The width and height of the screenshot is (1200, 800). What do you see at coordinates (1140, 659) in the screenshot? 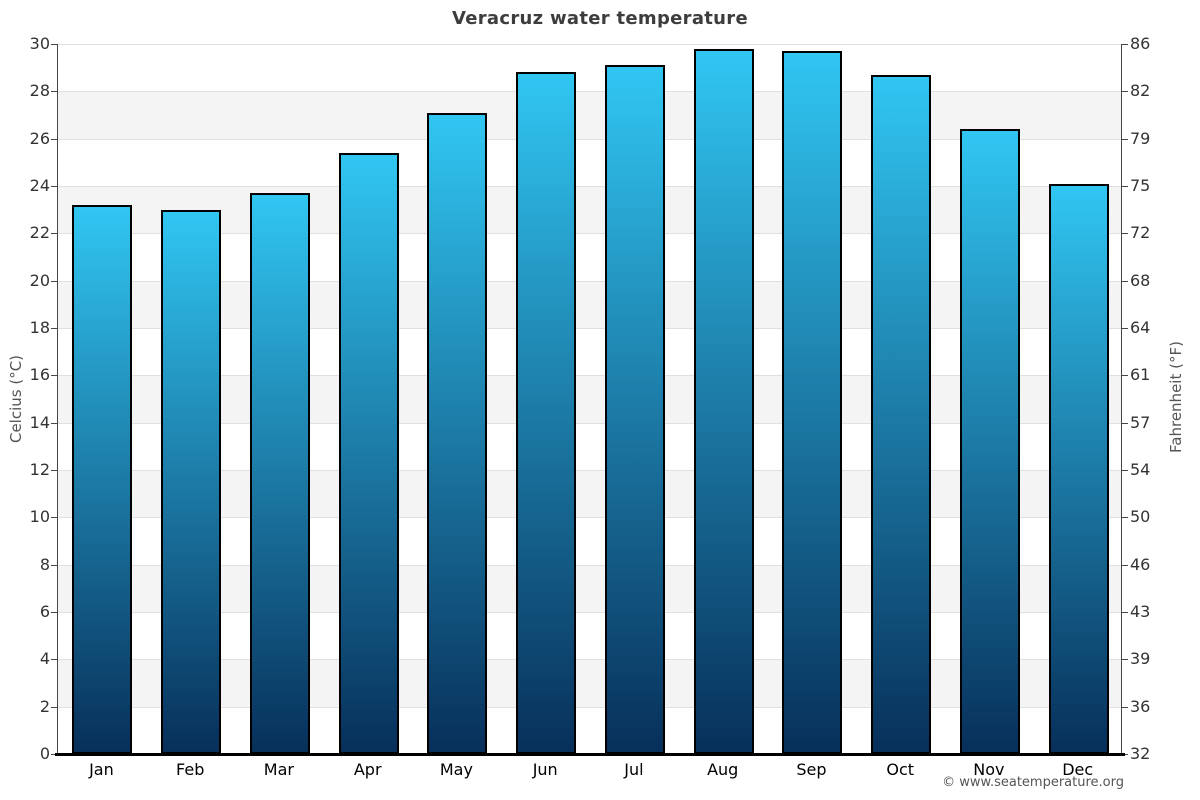
I see `right-tick-label: 39` at bounding box center [1140, 659].